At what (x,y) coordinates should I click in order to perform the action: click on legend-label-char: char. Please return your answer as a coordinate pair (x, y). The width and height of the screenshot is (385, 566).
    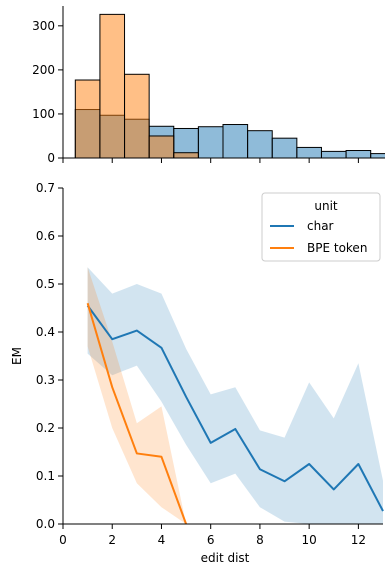
    Looking at the image, I should click on (320, 226).